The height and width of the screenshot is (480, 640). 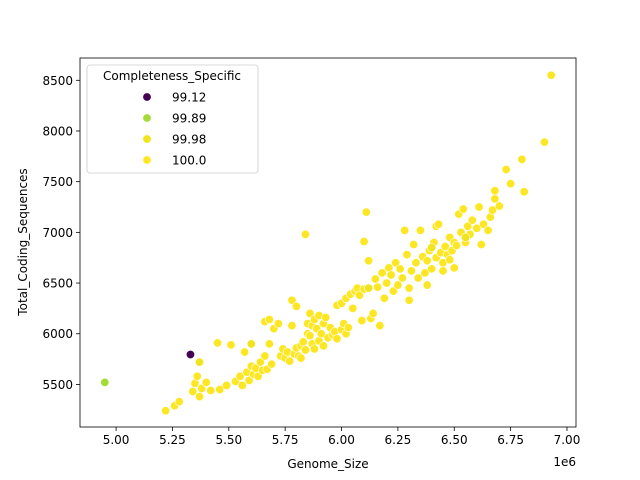 I want to click on x-tick-label: 5.25, so click(x=172, y=440).